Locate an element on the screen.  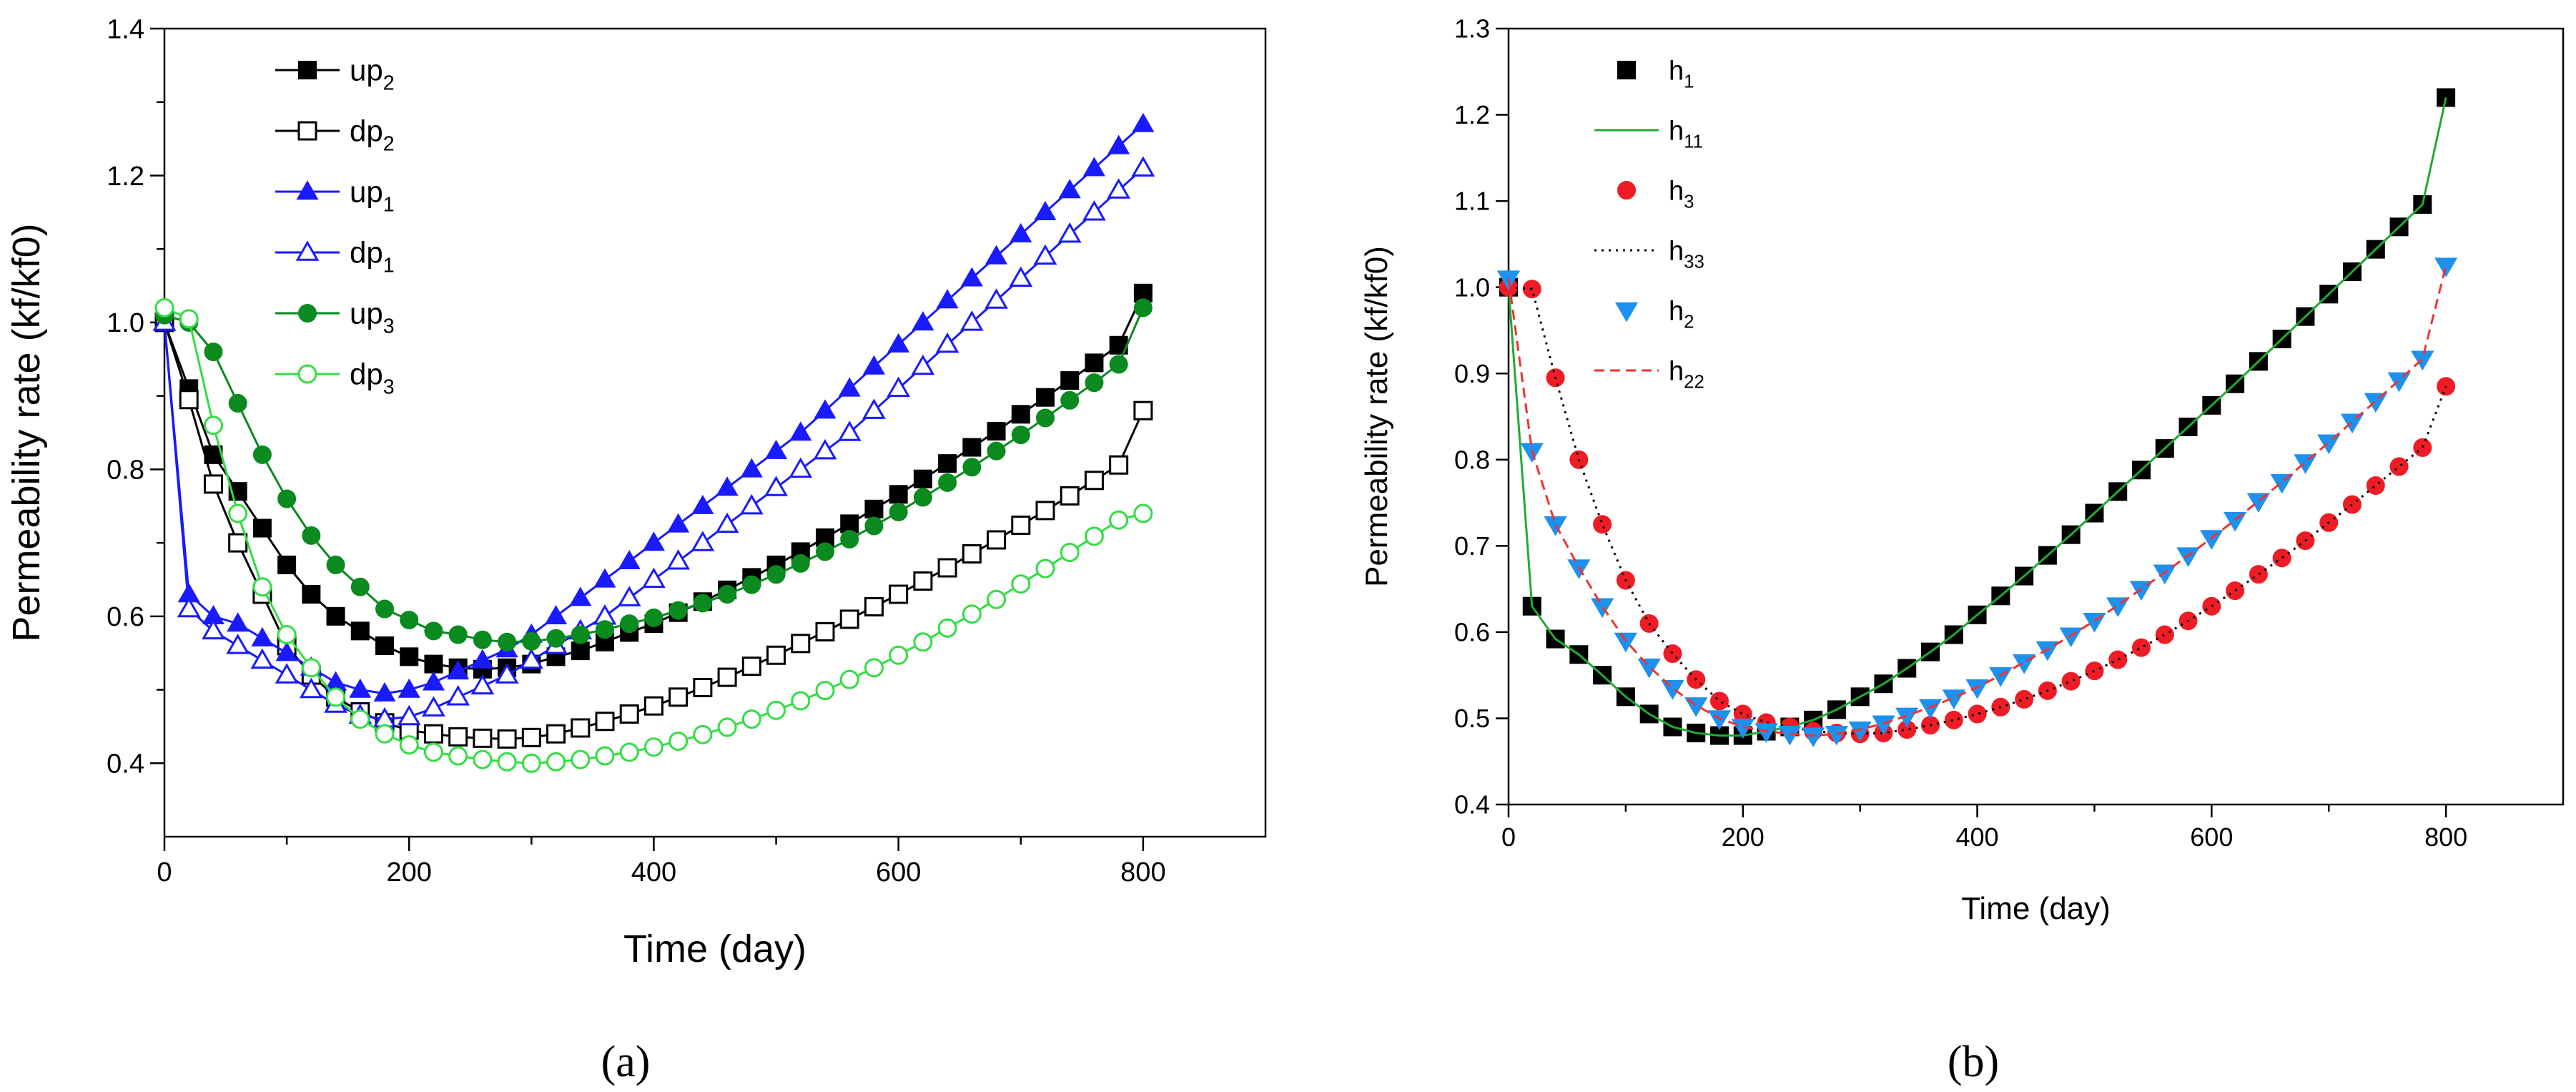
caption-b: (b) is located at coordinates (1973, 1062).